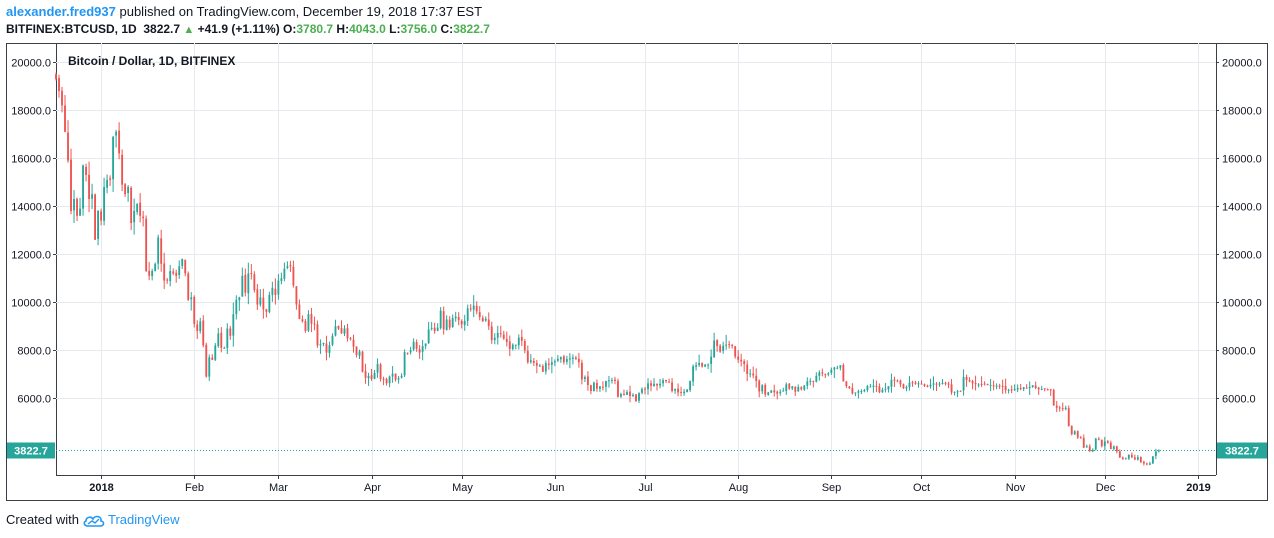  I want to click on last-price-label-left: 3822.7, so click(31, 452).